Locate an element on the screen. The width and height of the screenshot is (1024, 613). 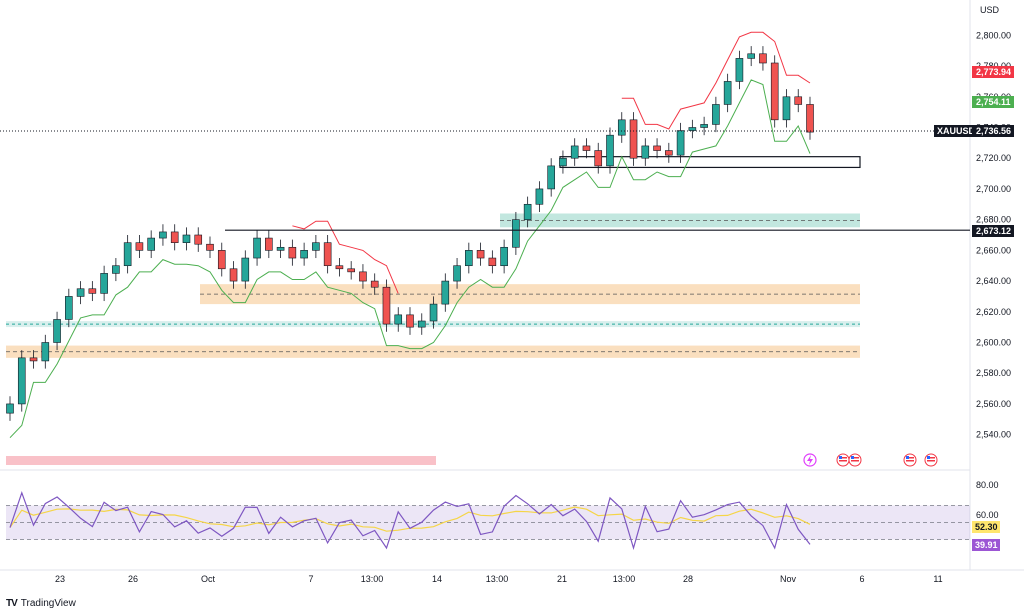
price-tick-label: 2,640.00 is located at coordinates (993, 281).